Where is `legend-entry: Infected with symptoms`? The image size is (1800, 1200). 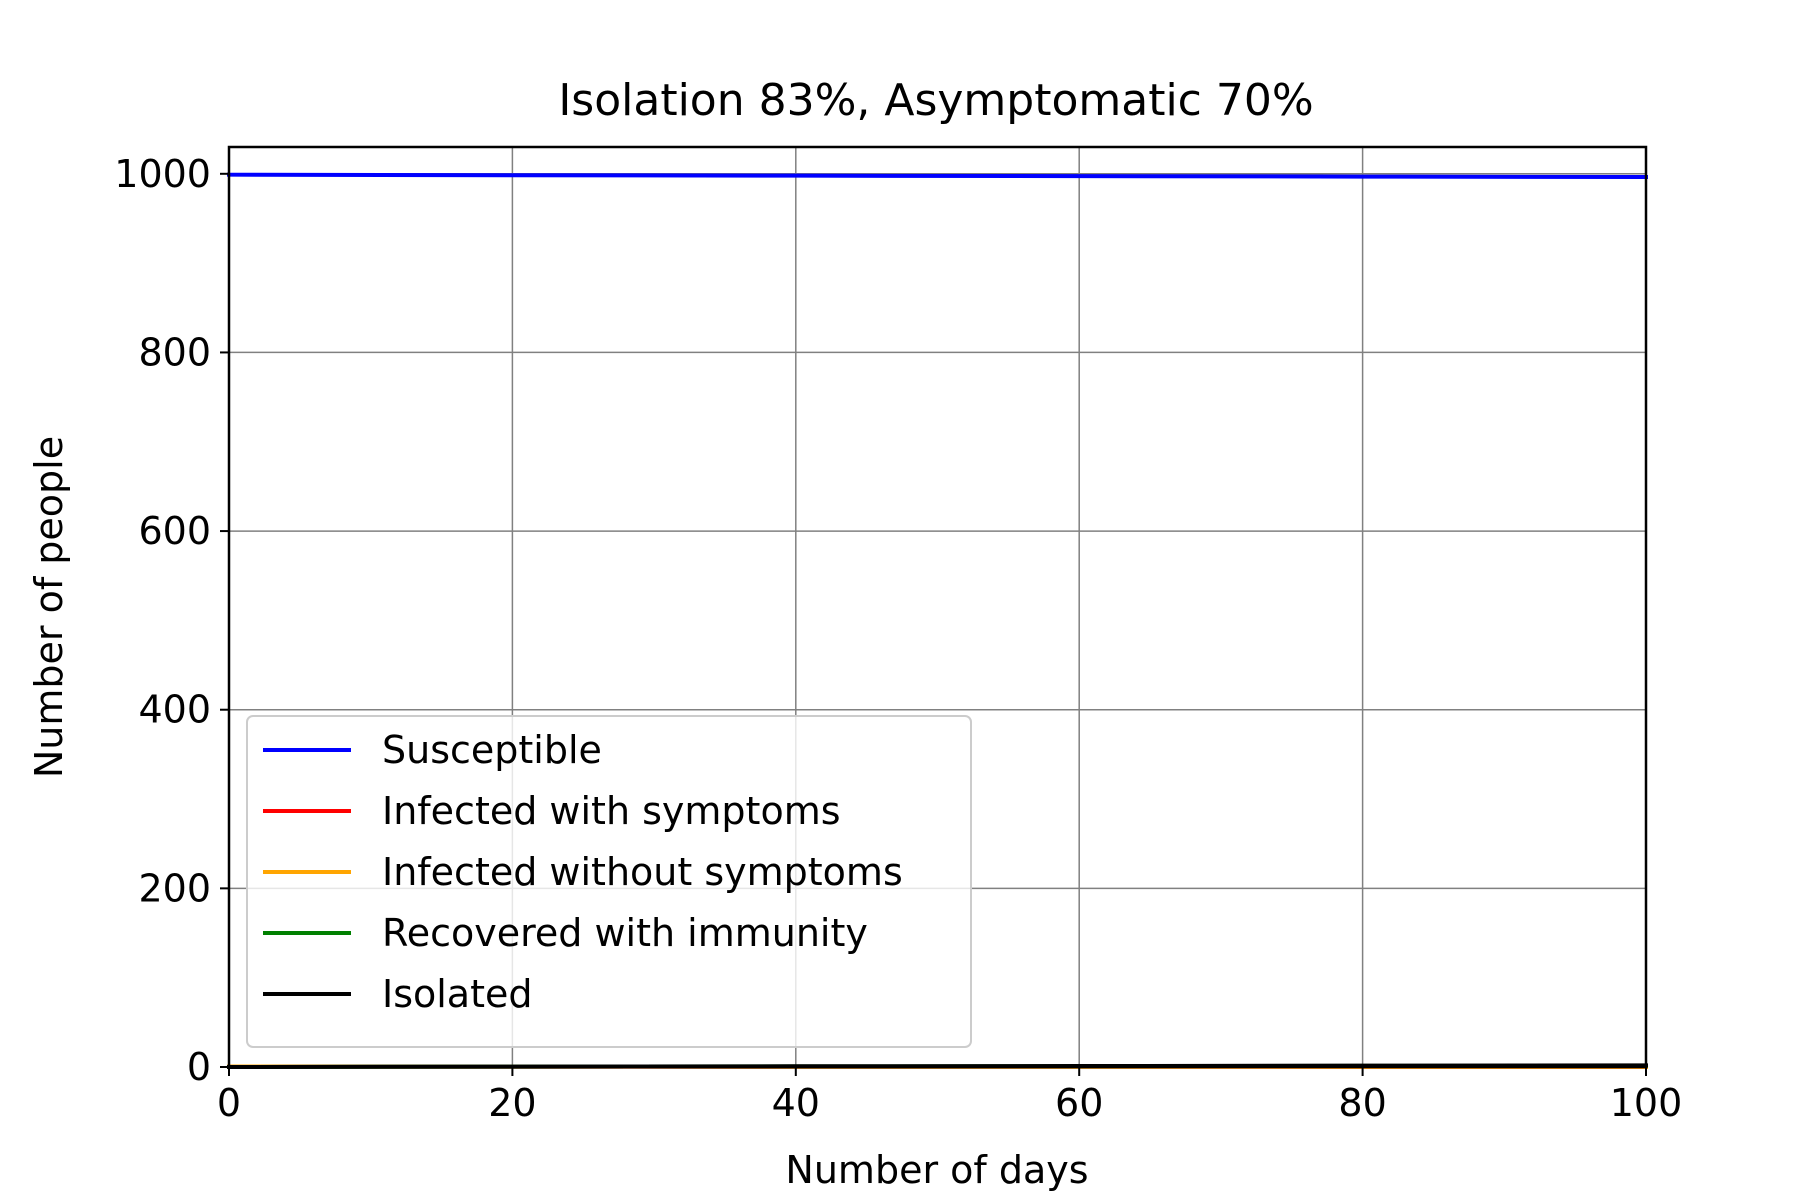 legend-entry: Infected with symptoms is located at coordinates (552, 811).